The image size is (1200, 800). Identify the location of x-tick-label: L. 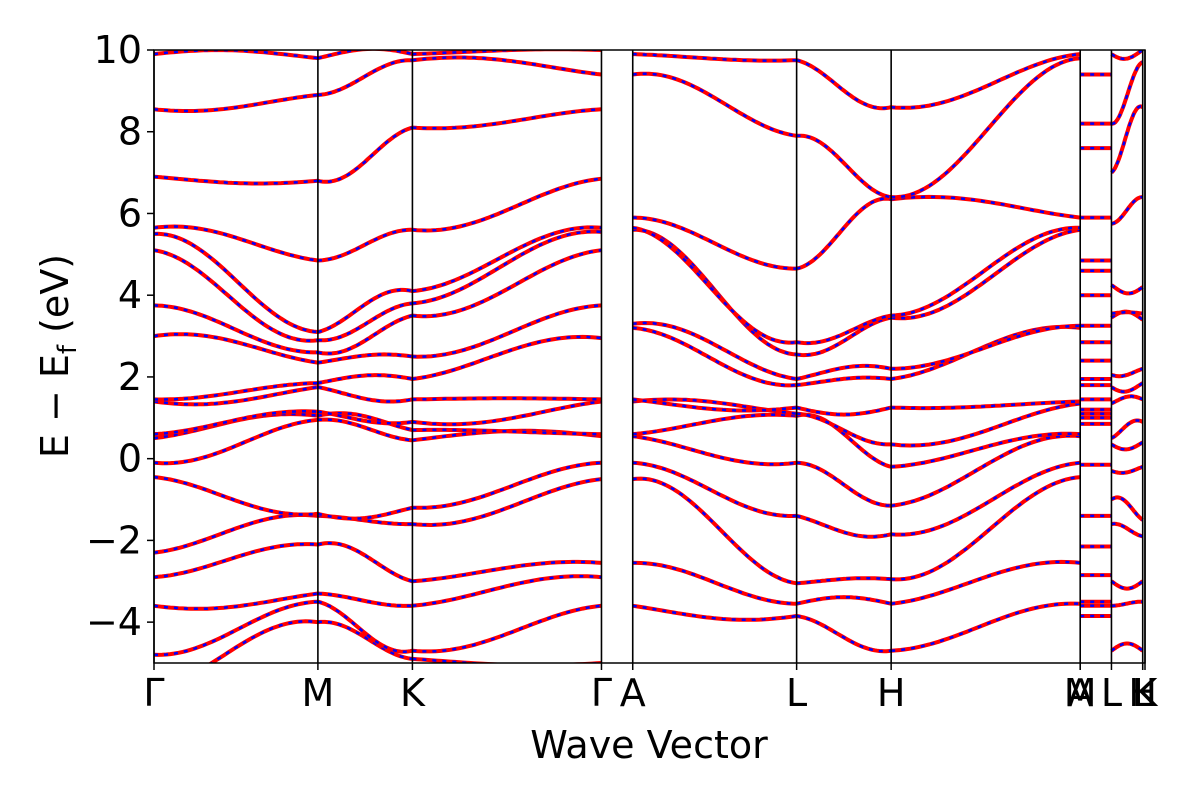
(796, 693).